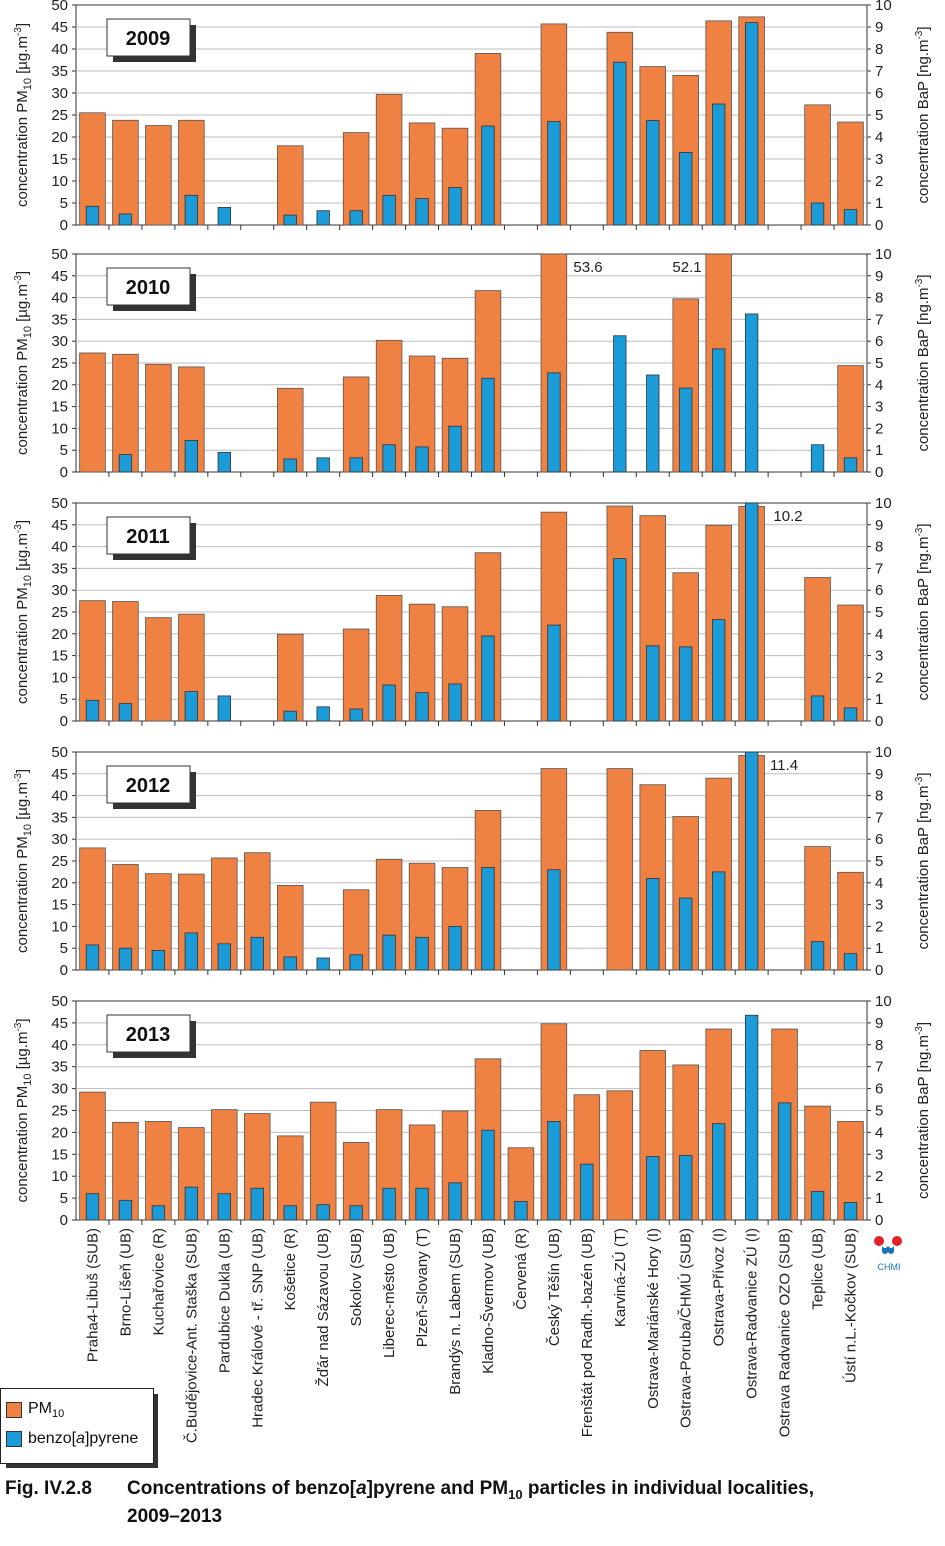  I want to click on y-right-axis-title: concentration BaP [ng.m-3], so click(923, 1110).